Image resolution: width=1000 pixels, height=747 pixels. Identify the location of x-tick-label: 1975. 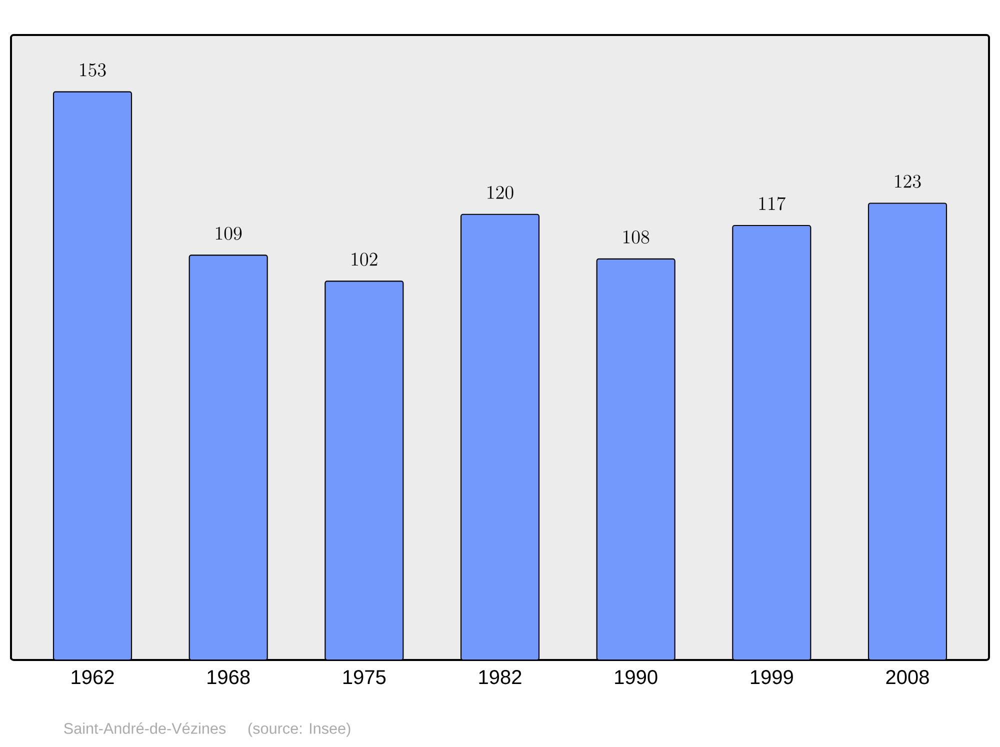
(364, 677).